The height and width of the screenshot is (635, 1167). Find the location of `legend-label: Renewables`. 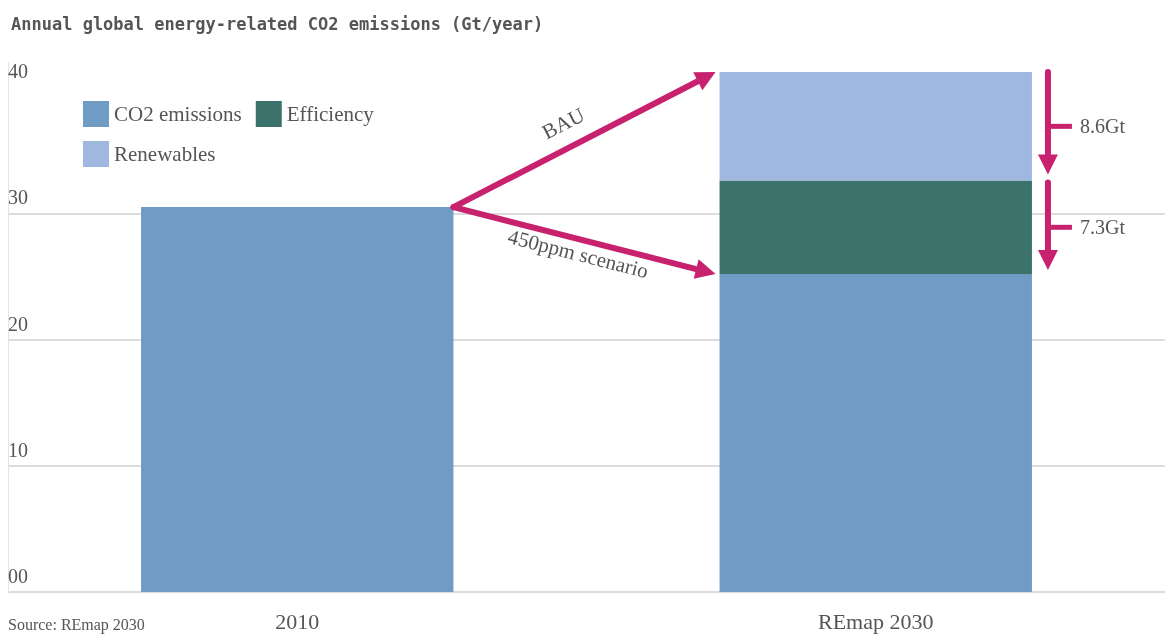

legend-label: Renewables is located at coordinates (165, 154).